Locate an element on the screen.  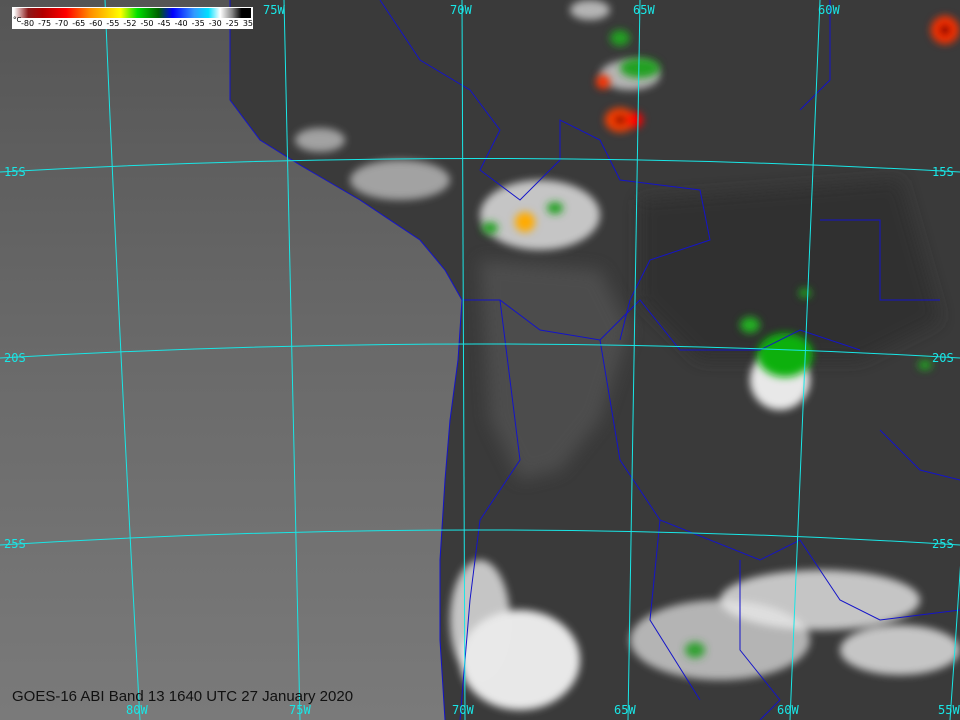
colorbar-tick-label: -70 is located at coordinates (62, 23).